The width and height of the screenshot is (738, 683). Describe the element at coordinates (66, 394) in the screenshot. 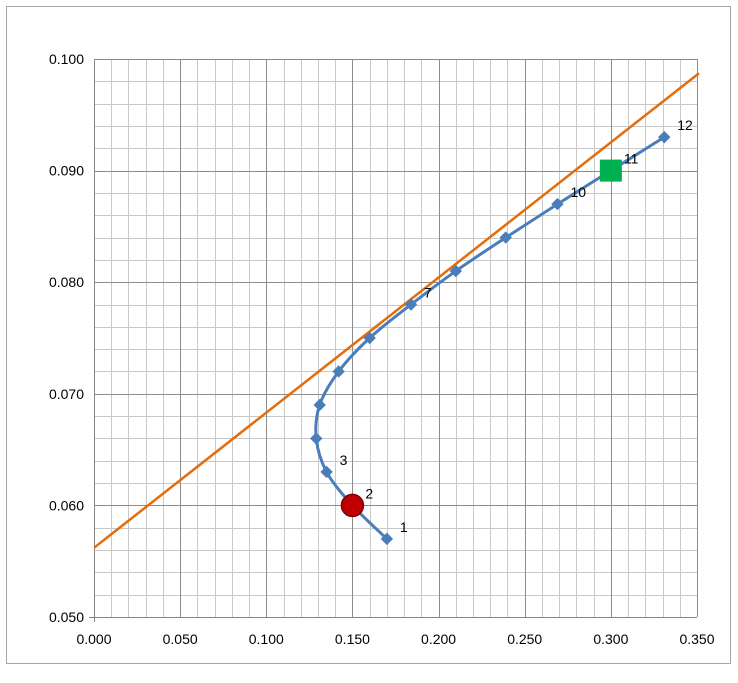

I see `y-tick-label: 0.070` at that location.